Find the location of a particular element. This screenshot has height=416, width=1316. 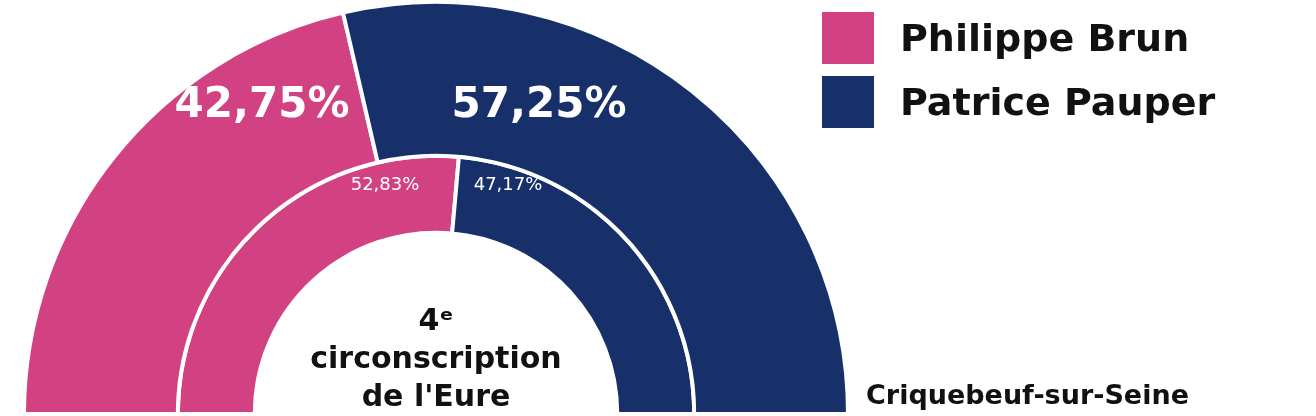

legend-label: Philippe Brun is located at coordinates (1045, 38).